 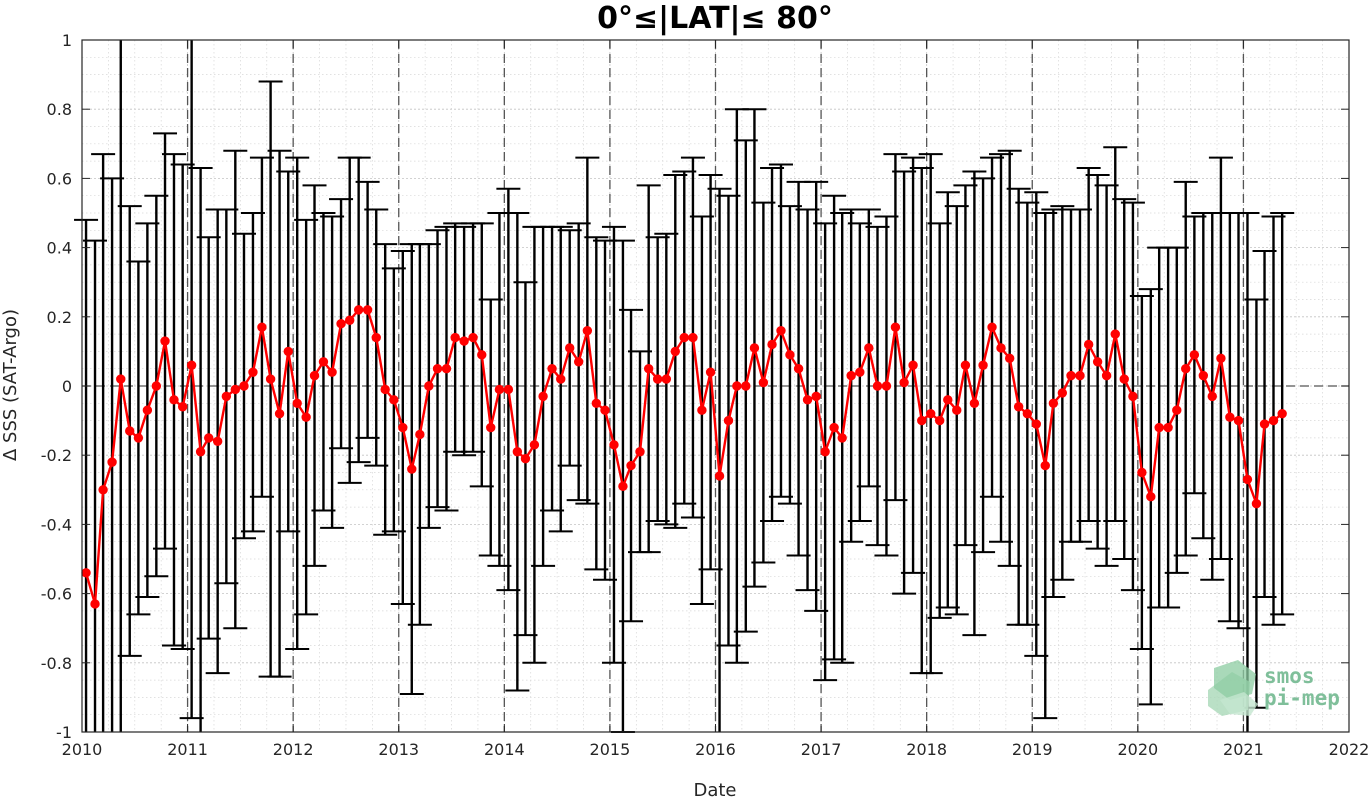 What do you see at coordinates (293, 749) in the screenshot?
I see `x-tick-label: 2012` at bounding box center [293, 749].